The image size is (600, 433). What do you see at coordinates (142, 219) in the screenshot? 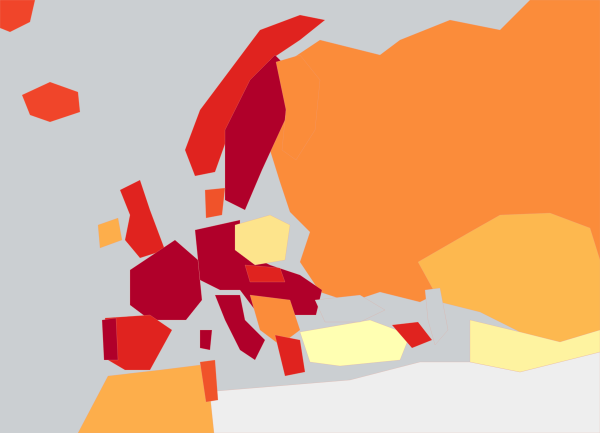
I see `region-uk` at bounding box center [142, 219].